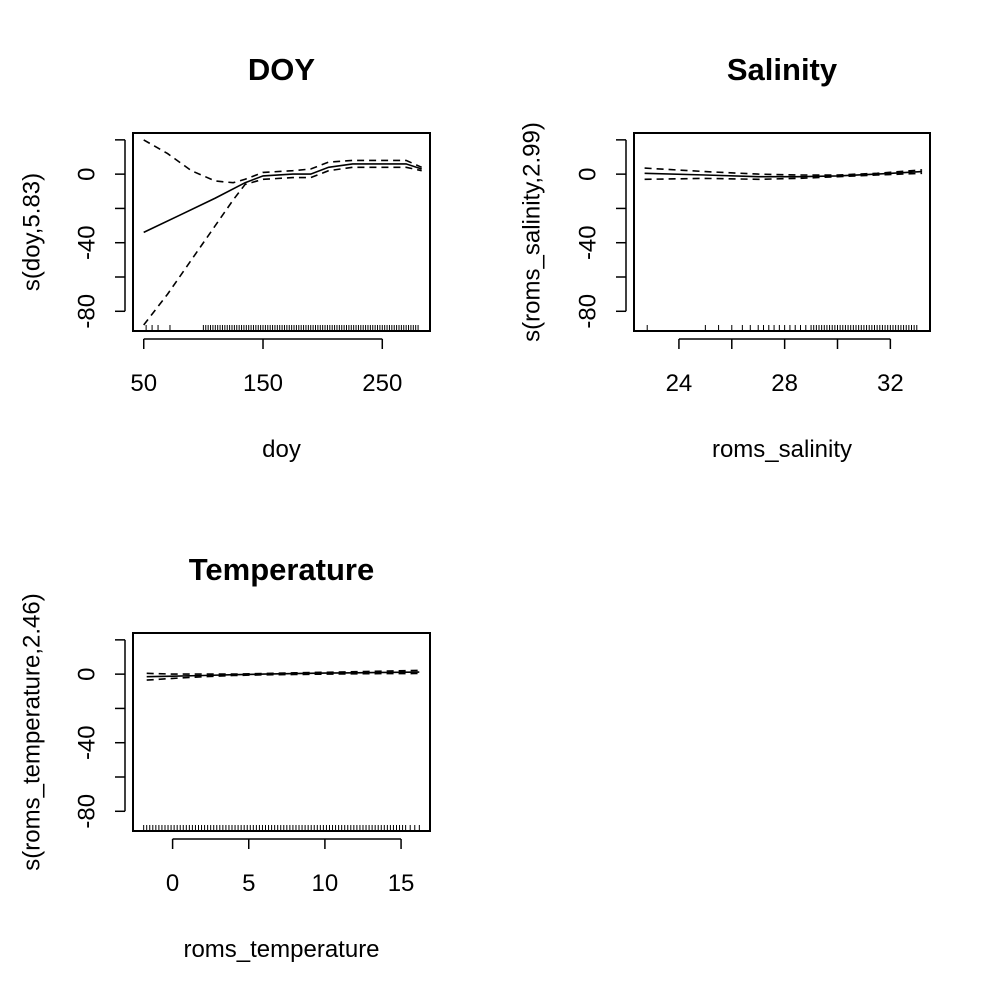  Describe the element at coordinates (782, 449) in the screenshot. I see `panel-salinity-x-axis-label: roms_salinity` at that location.